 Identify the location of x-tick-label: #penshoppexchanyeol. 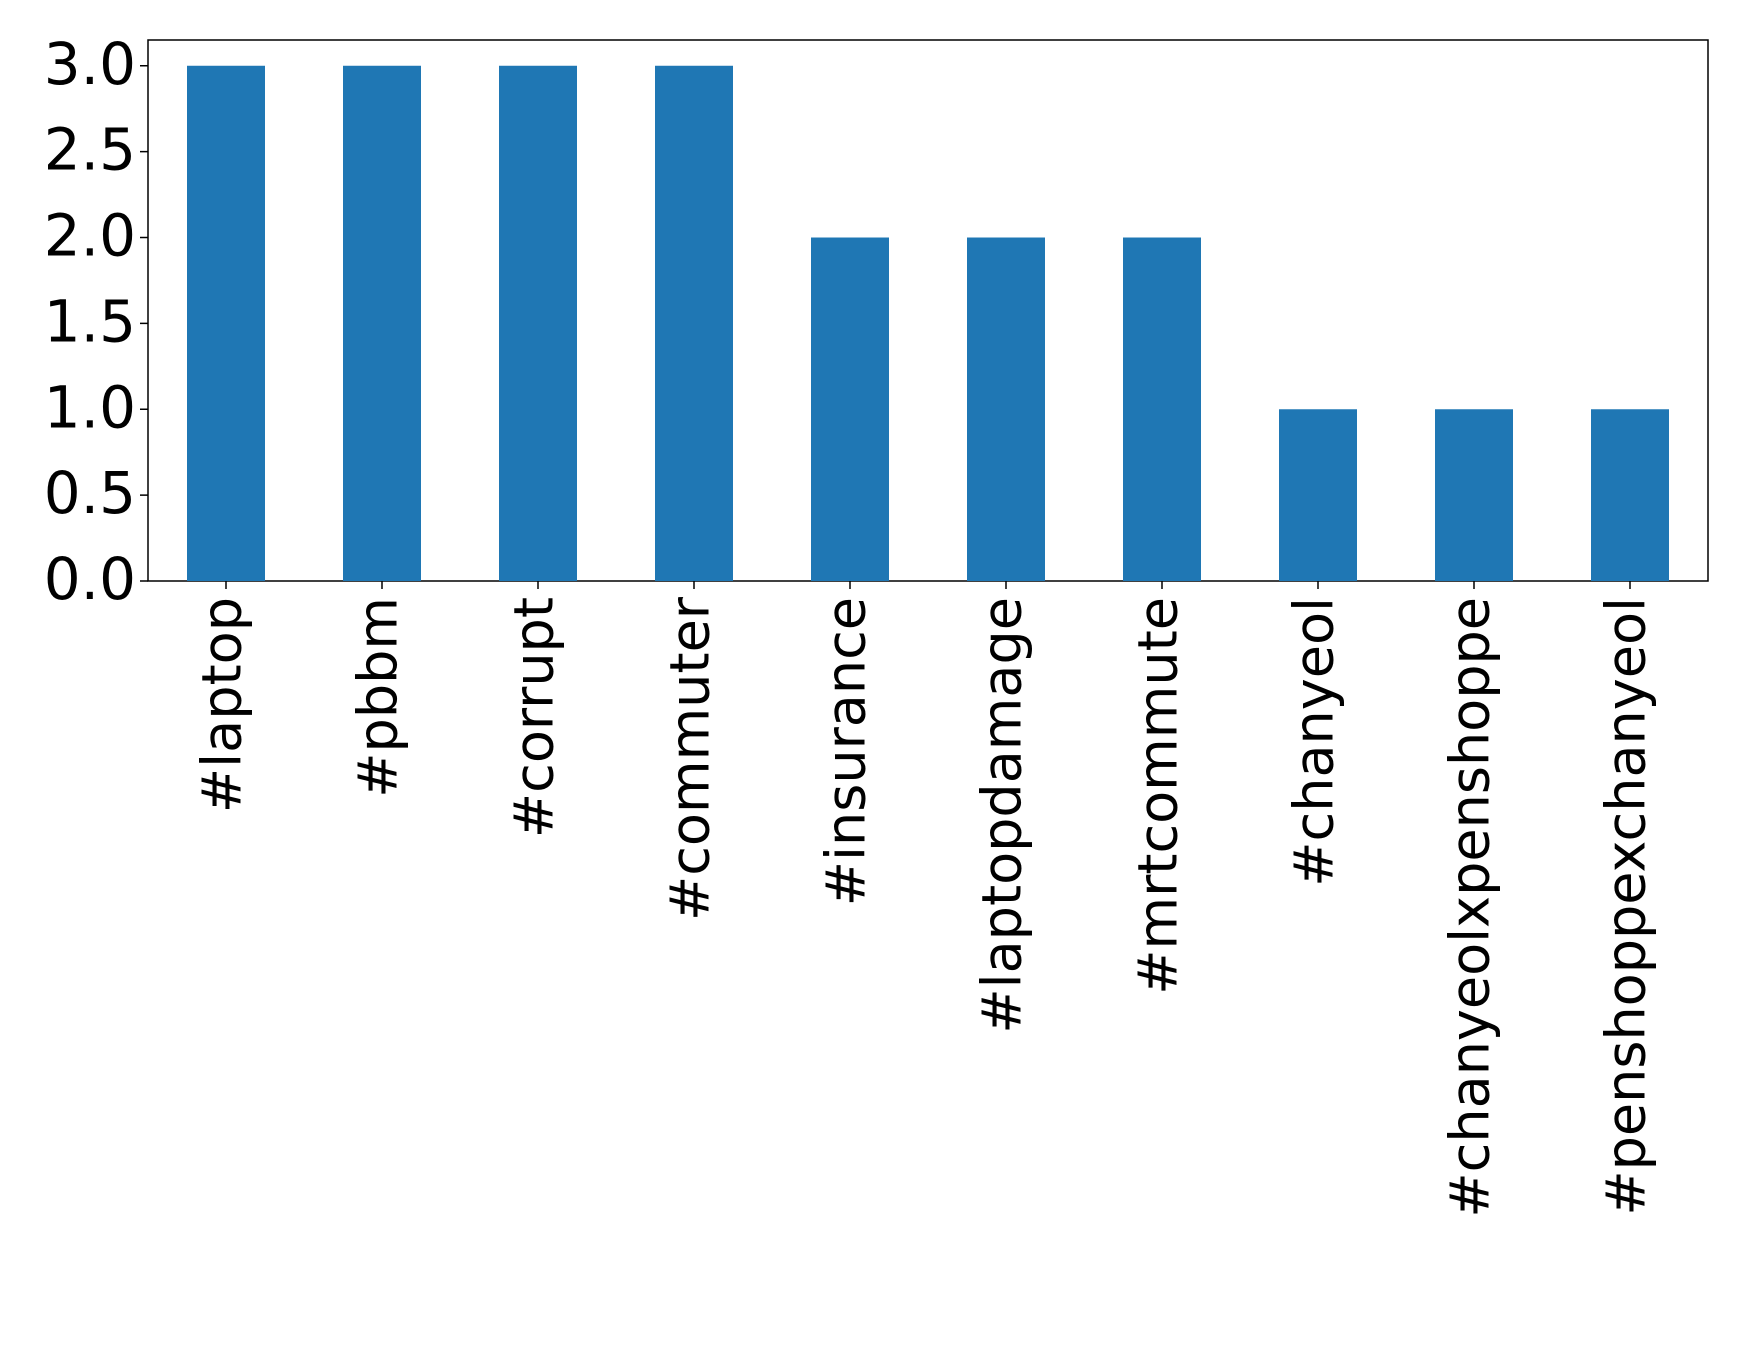
(1626, 906).